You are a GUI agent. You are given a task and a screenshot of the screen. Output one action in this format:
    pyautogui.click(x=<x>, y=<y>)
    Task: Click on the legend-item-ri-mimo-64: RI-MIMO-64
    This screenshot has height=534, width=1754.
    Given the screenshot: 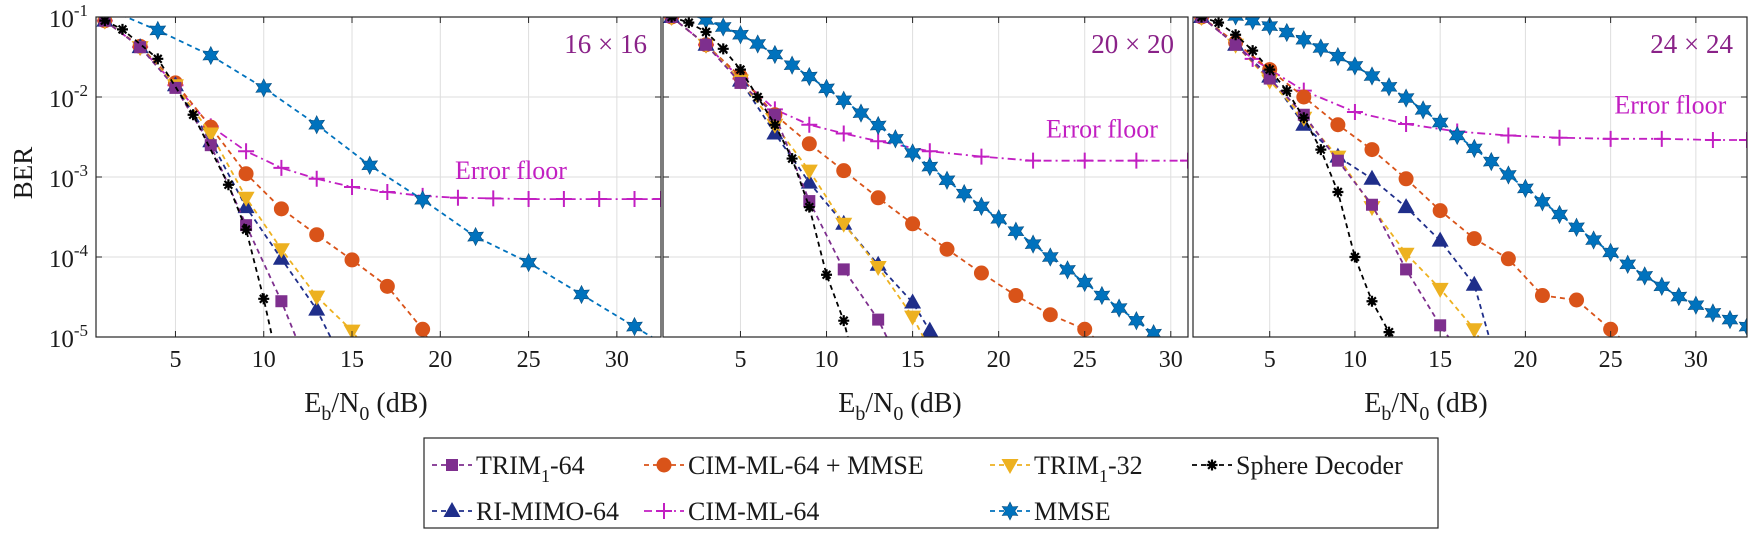 What is the action you would take?
    pyautogui.click(x=525, y=511)
    